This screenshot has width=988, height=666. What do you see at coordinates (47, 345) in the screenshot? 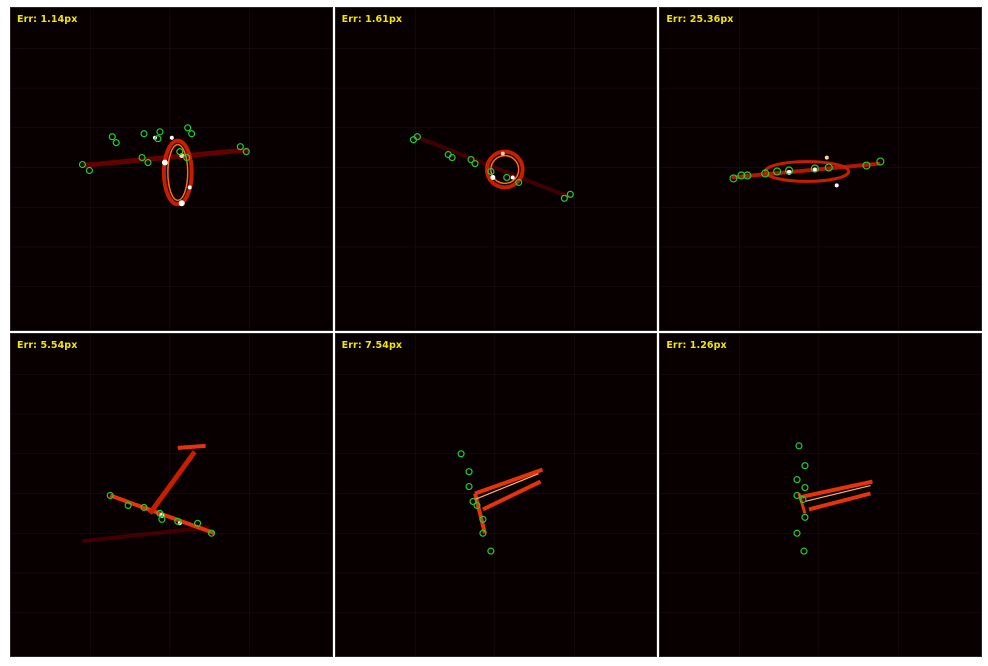
I see `error-label: Err: 5.54px` at bounding box center [47, 345].